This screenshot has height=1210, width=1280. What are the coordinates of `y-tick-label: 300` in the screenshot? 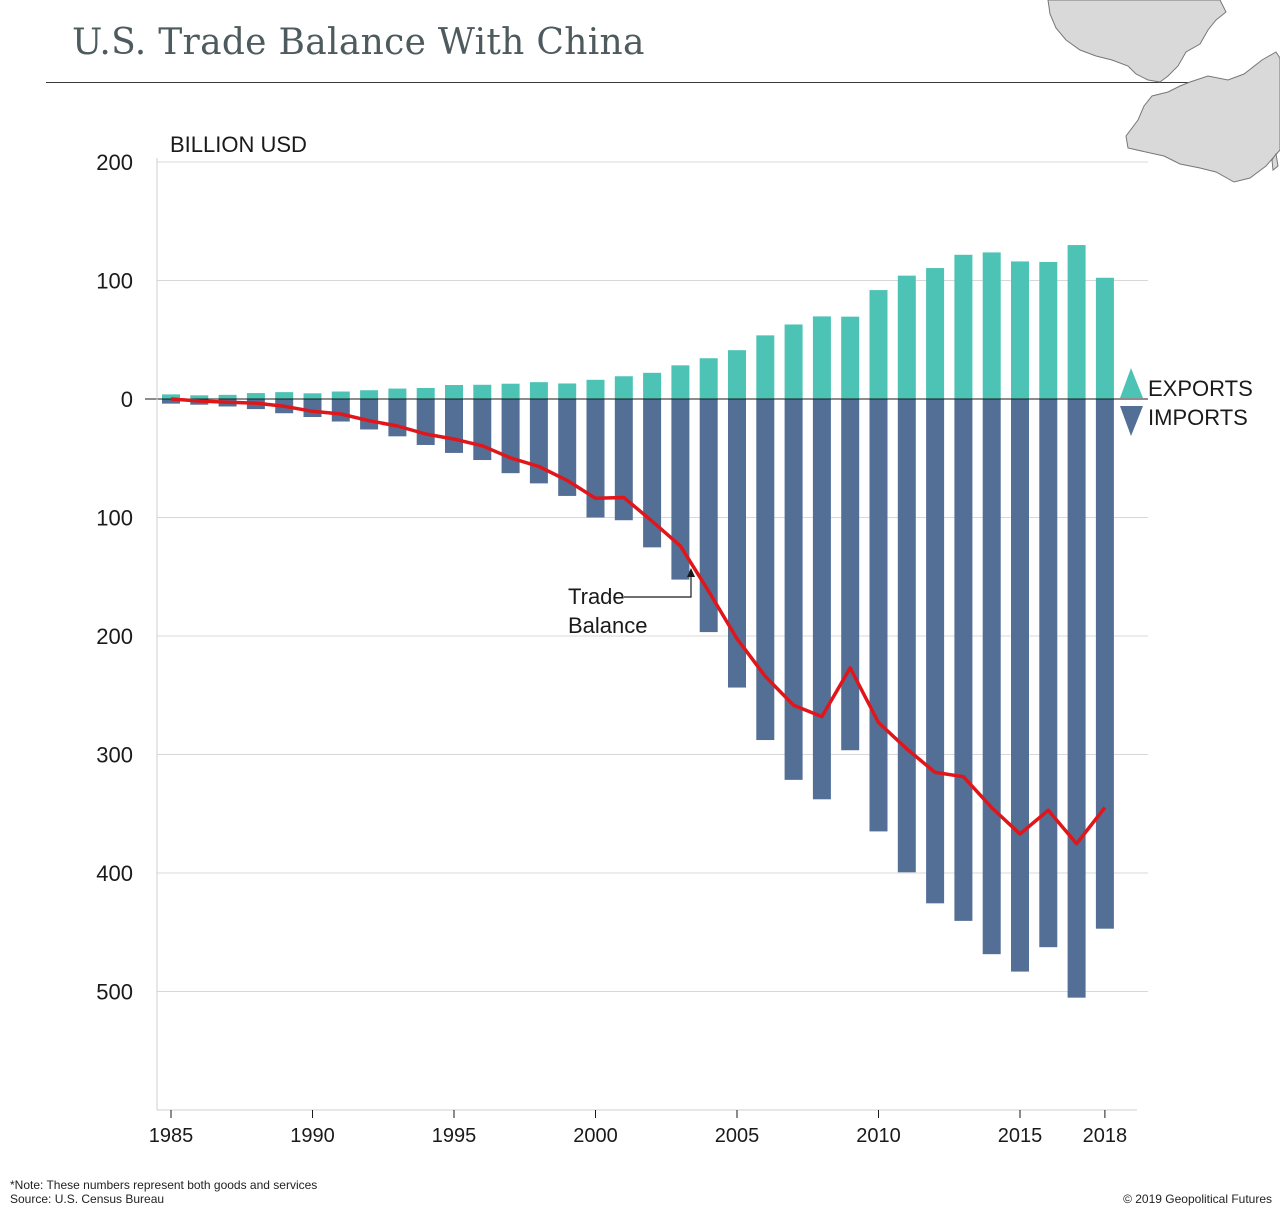 It's located at (114, 755).